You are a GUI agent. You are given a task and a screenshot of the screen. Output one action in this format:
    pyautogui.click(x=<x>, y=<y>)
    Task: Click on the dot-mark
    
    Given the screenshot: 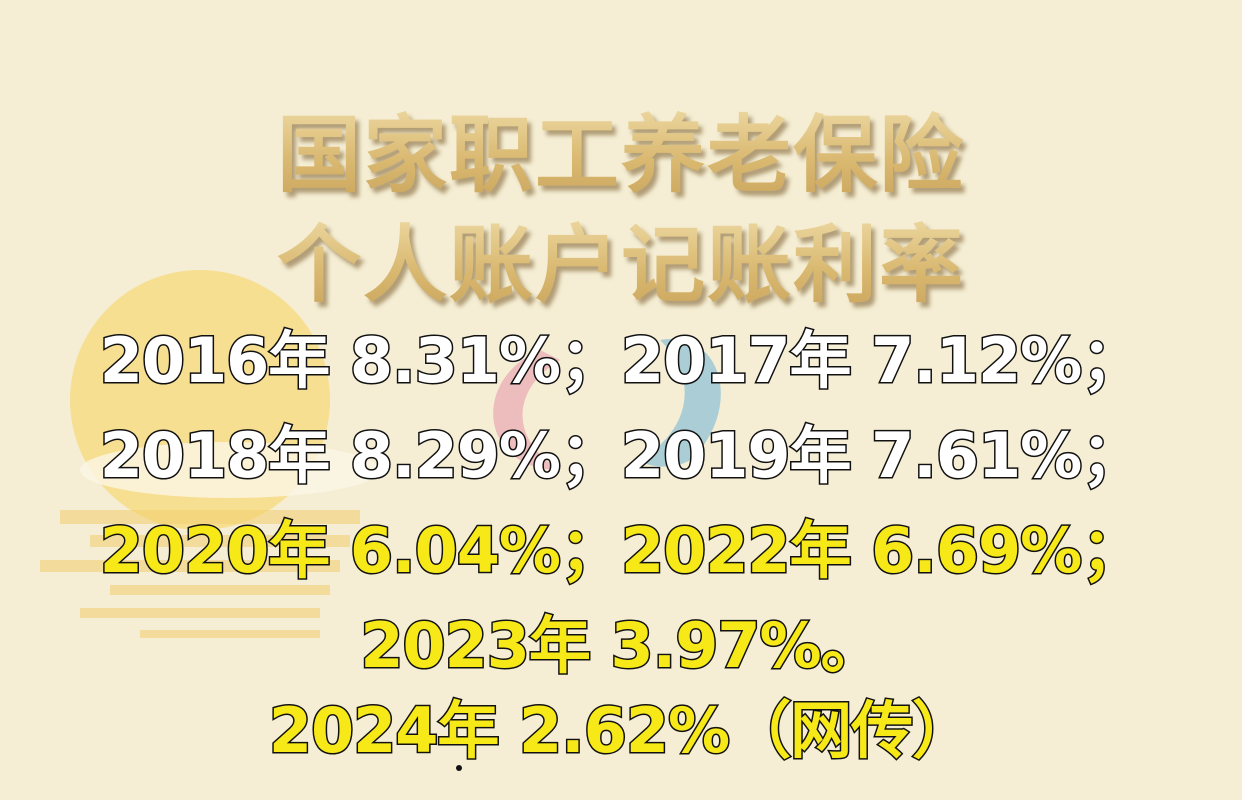 What is the action you would take?
    pyautogui.click(x=459, y=768)
    